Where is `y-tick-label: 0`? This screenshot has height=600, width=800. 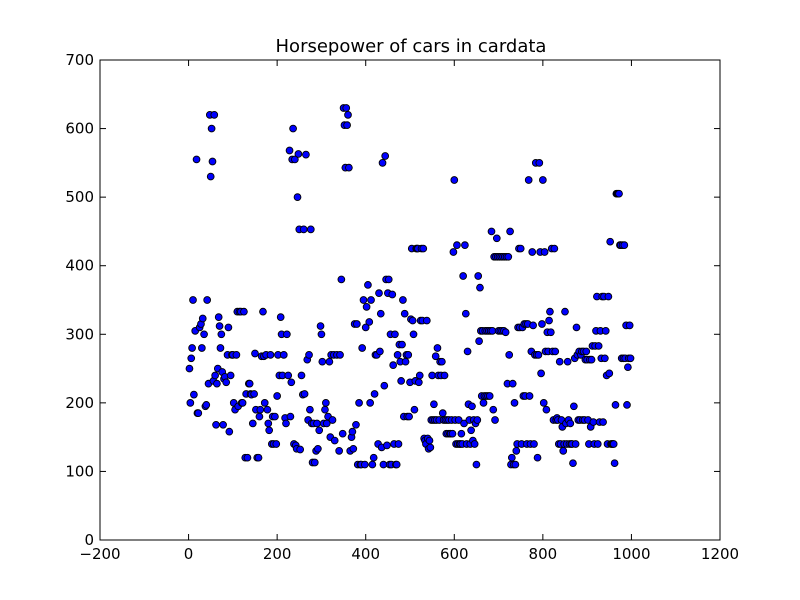 y-tick-label: 0 is located at coordinates (89, 540).